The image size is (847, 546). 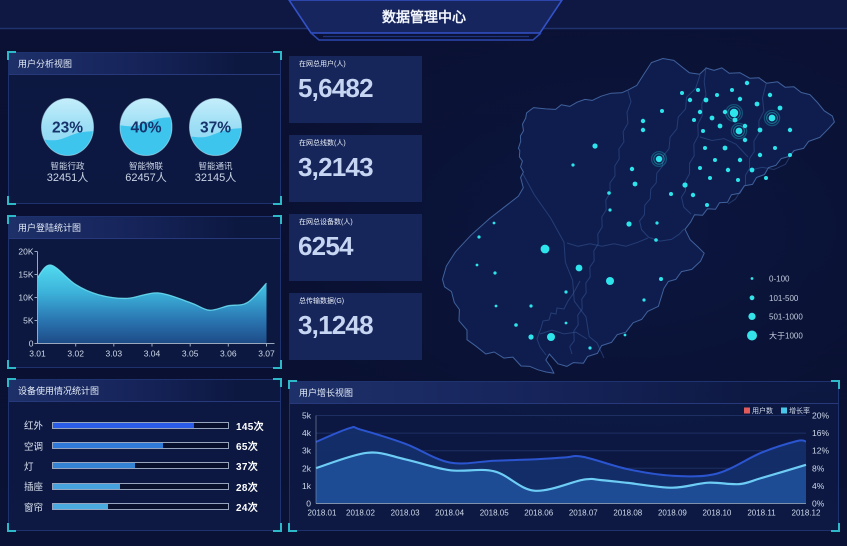 What do you see at coordinates (215, 128) in the screenshot?
I see `svg-text: 37%` at bounding box center [215, 128].